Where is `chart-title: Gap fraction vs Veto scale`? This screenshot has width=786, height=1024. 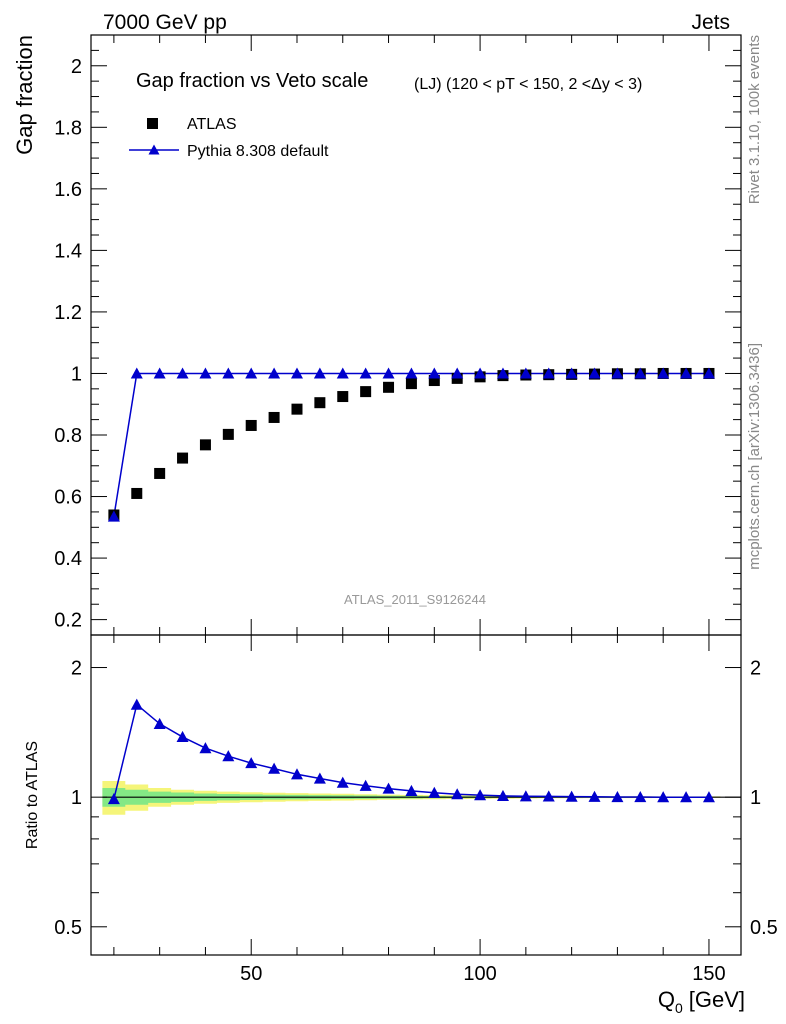
chart-title: Gap fraction vs Veto scale is located at coordinates (252, 81).